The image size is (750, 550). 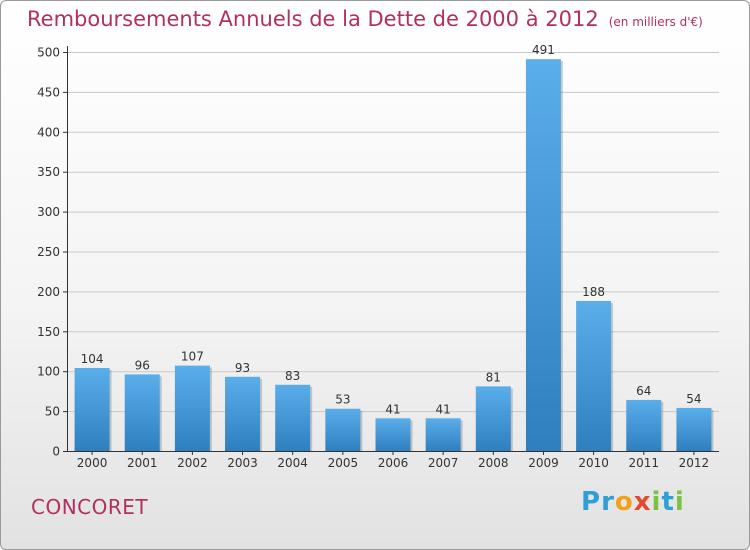 What do you see at coordinates (242, 463) in the screenshot?
I see `x-tick-label: 2003` at bounding box center [242, 463].